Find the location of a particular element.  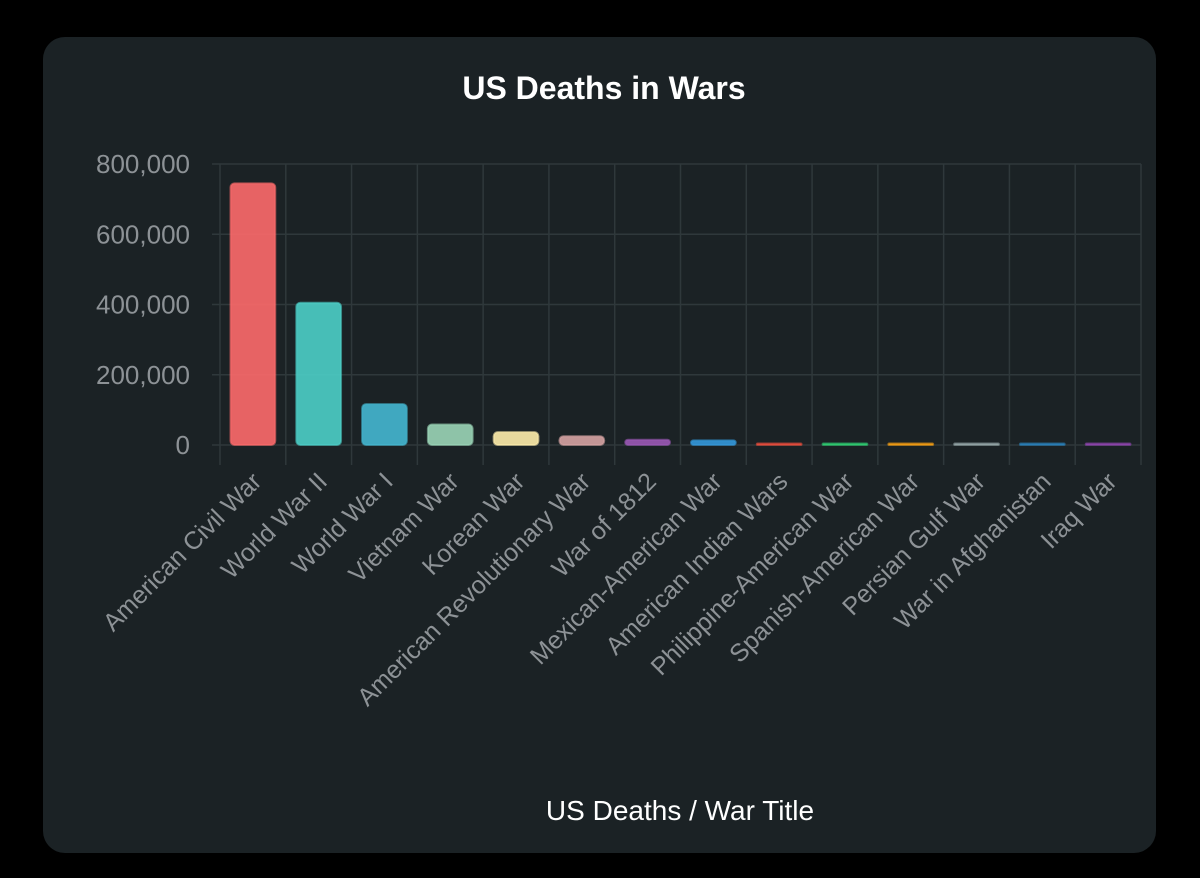

y-axis-ticks: 0 200,000 400,000 600,000 800,000 is located at coordinates (143, 304).